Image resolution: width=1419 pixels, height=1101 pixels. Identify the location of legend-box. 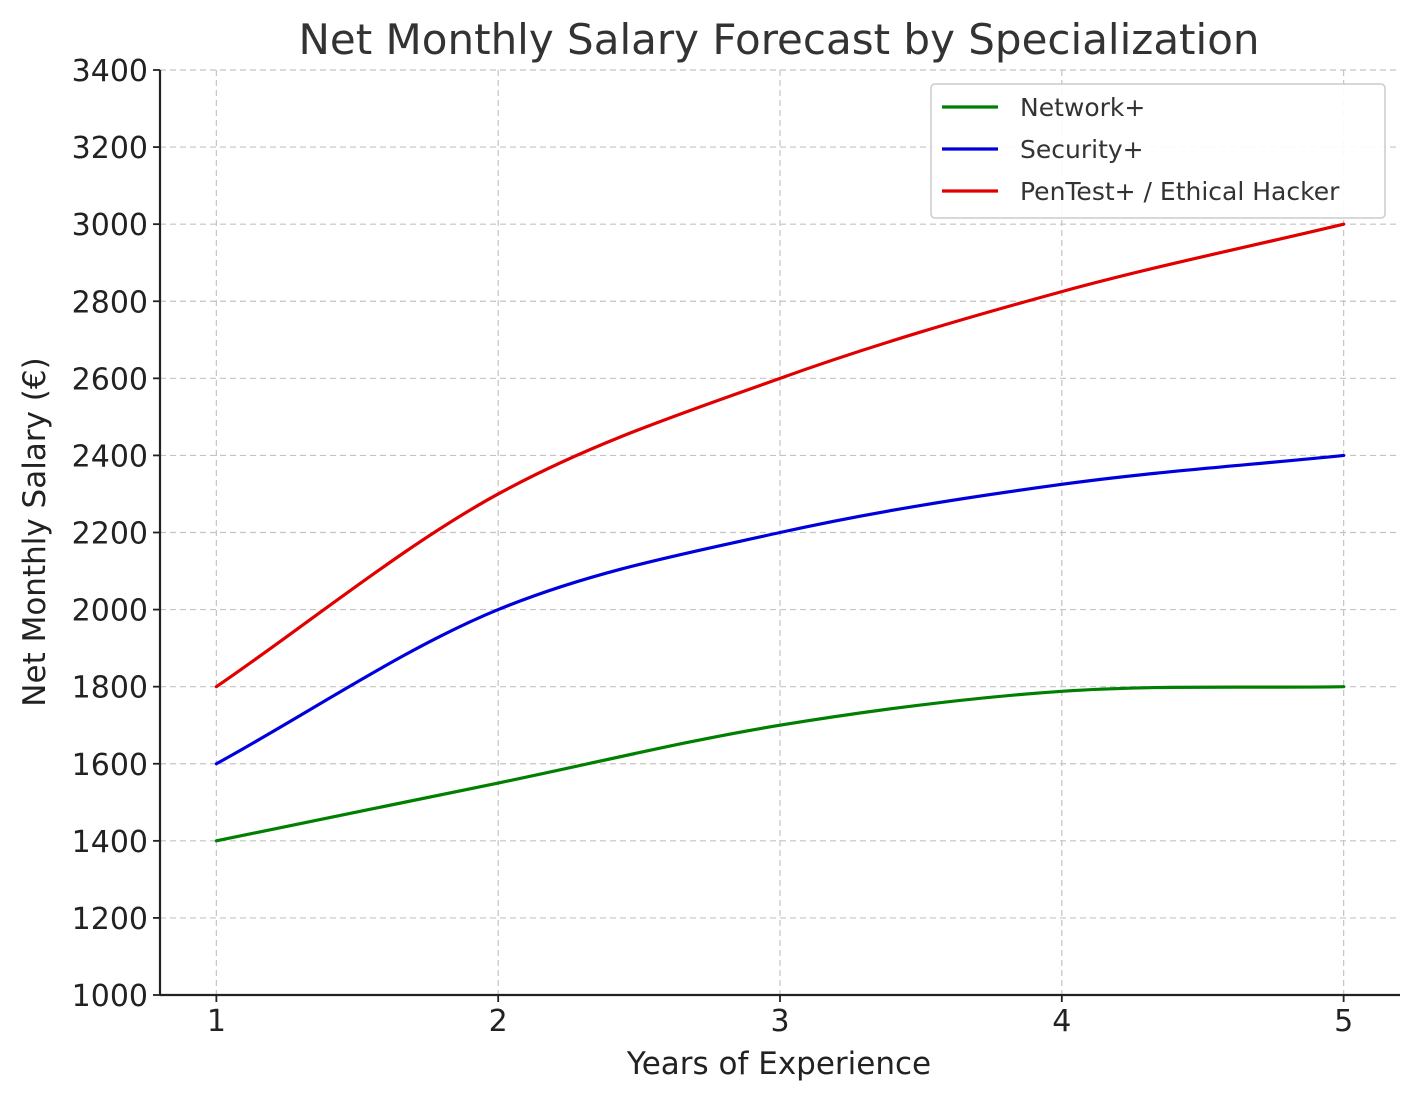
(1158, 151).